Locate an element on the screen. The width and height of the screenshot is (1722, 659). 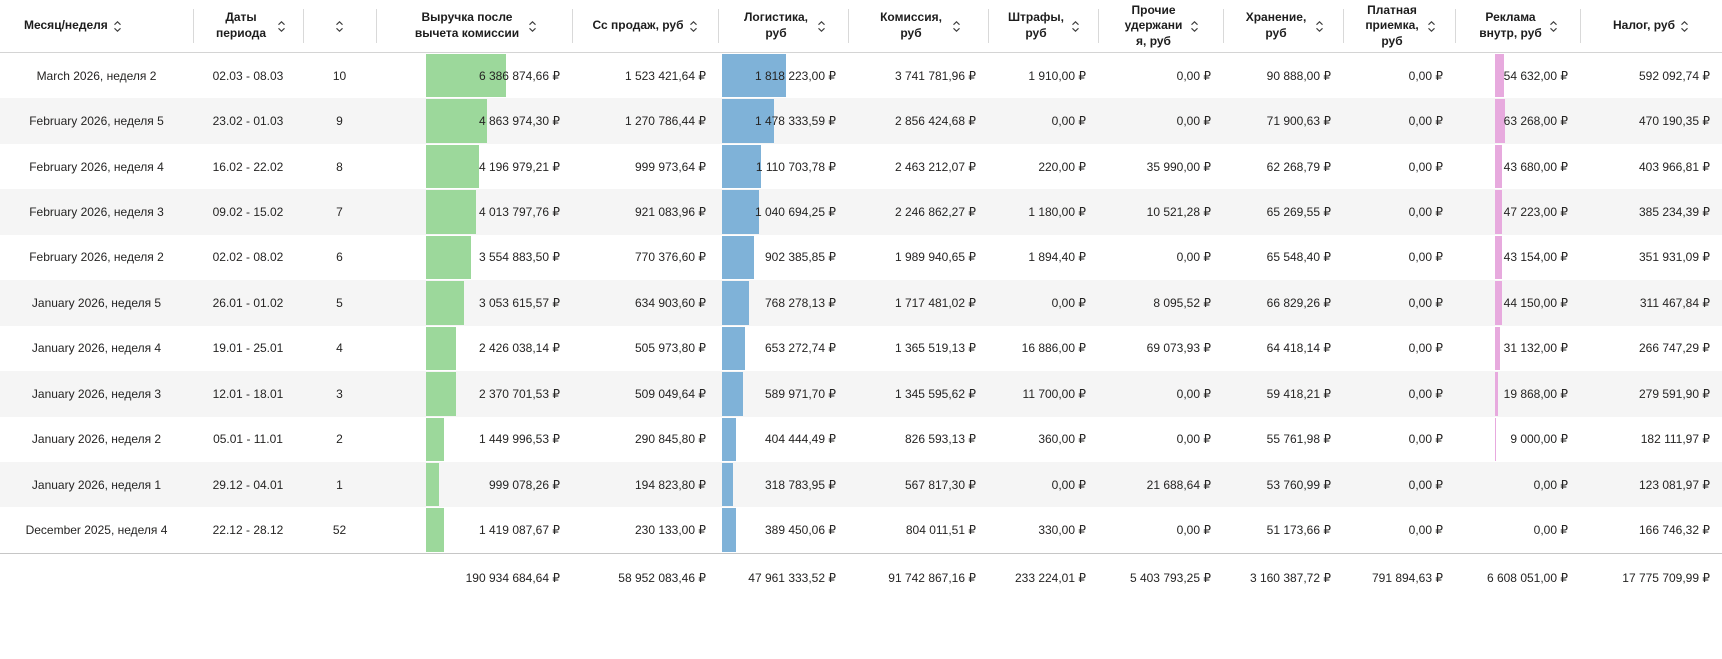
cell-month_week: February 2026, неделя 4 is located at coordinates (96, 166).